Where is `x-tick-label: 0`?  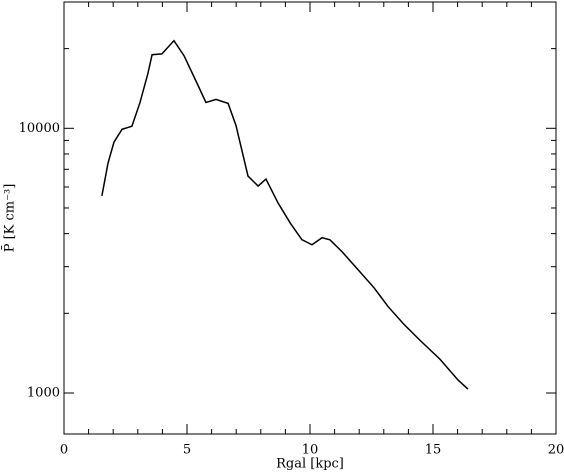 x-tick-label: 0 is located at coordinates (64, 450).